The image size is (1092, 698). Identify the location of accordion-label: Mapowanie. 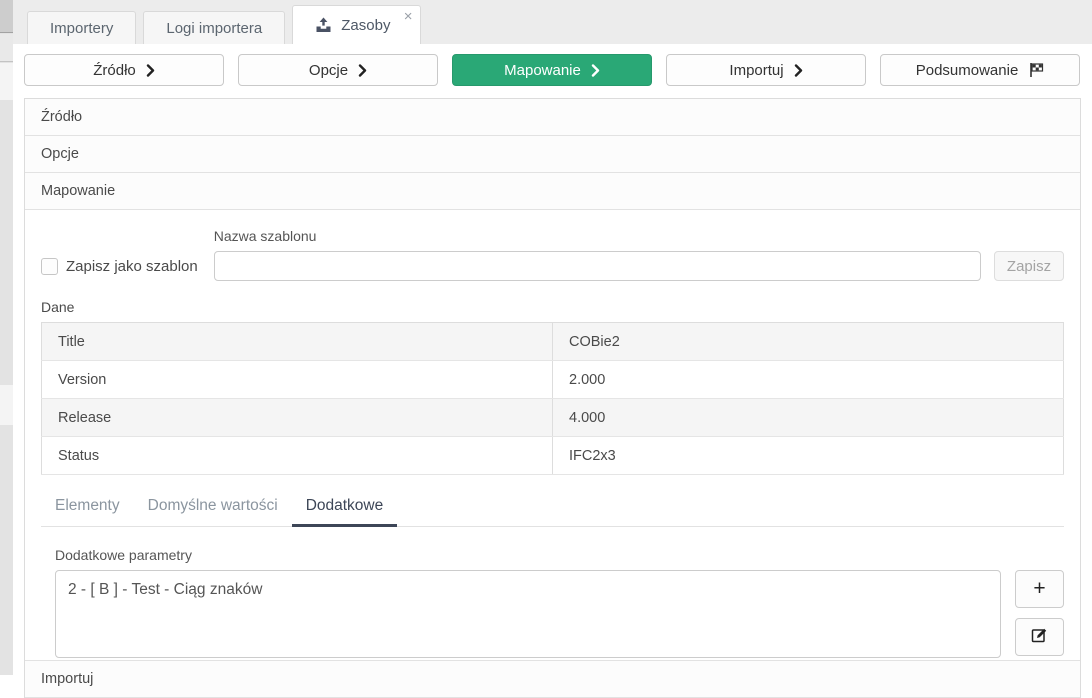
(78, 191).